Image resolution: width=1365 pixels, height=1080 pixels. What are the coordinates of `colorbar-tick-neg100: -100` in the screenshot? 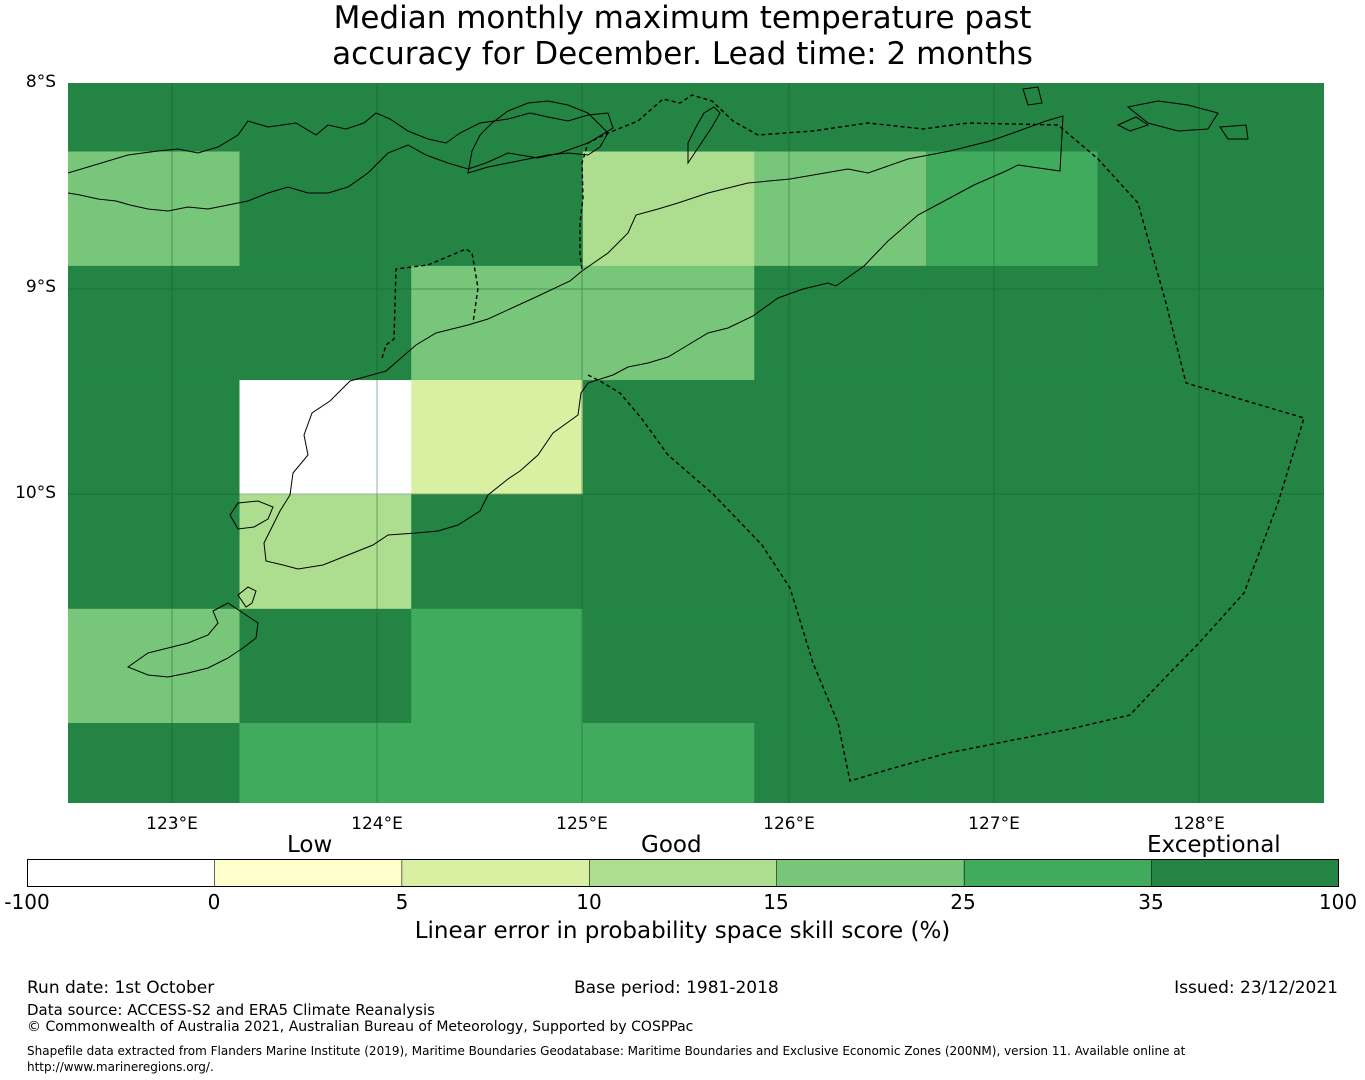 It's located at (27, 902).